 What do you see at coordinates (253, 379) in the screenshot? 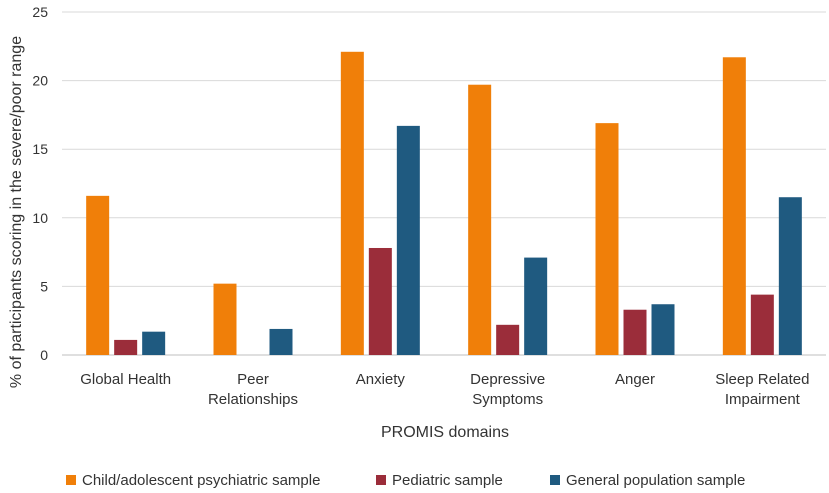
I see `x-category-label: Peer` at bounding box center [253, 379].